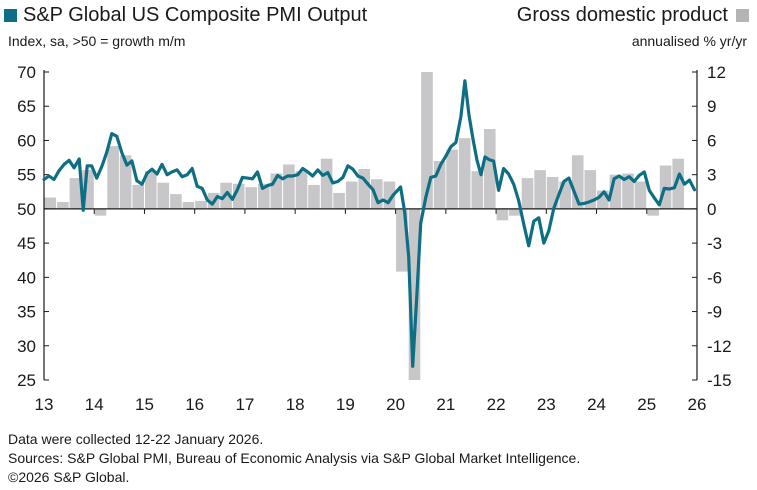  Describe the element at coordinates (596, 404) in the screenshot. I see `x-tick-label: 24` at that location.